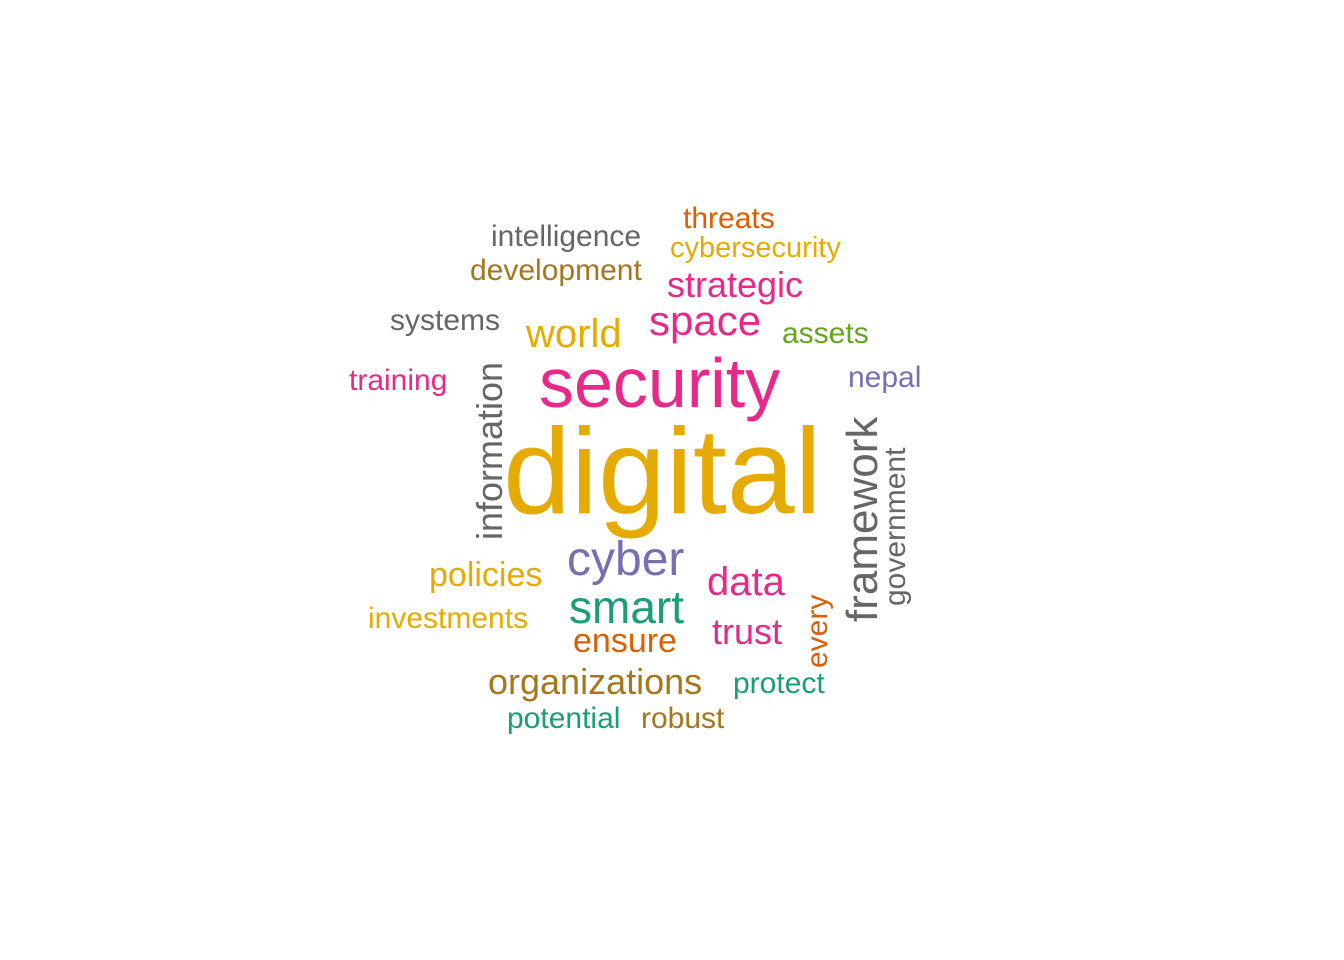 This screenshot has width=1344, height=960. I want to click on word-intelligence: intelligence, so click(566, 236).